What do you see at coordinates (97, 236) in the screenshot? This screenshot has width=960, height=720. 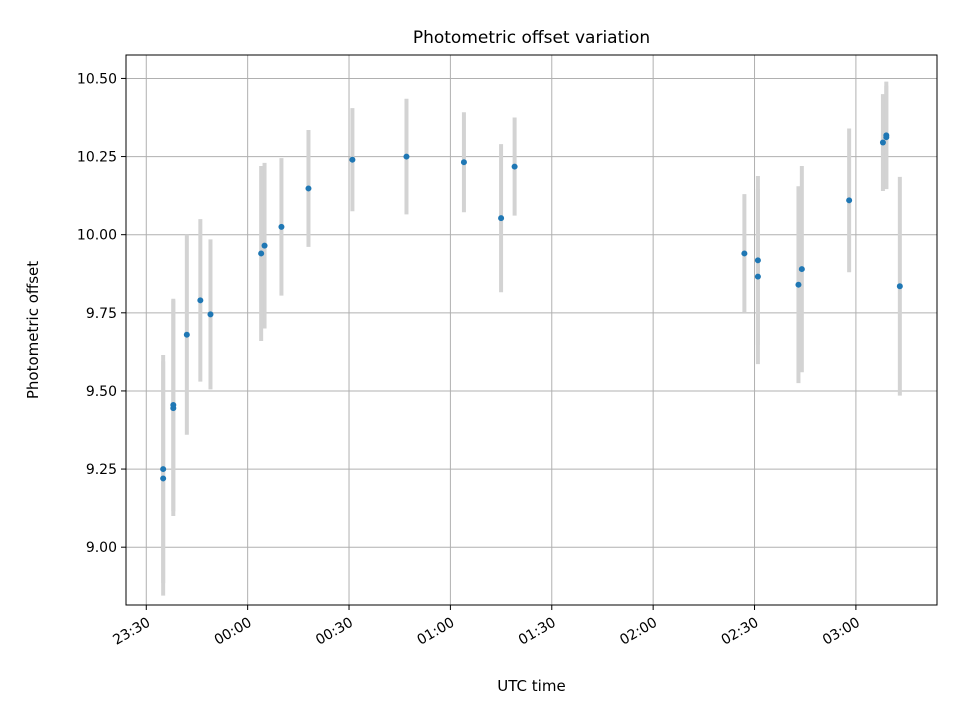 I see `y-tick-label: 10.00` at bounding box center [97, 236].